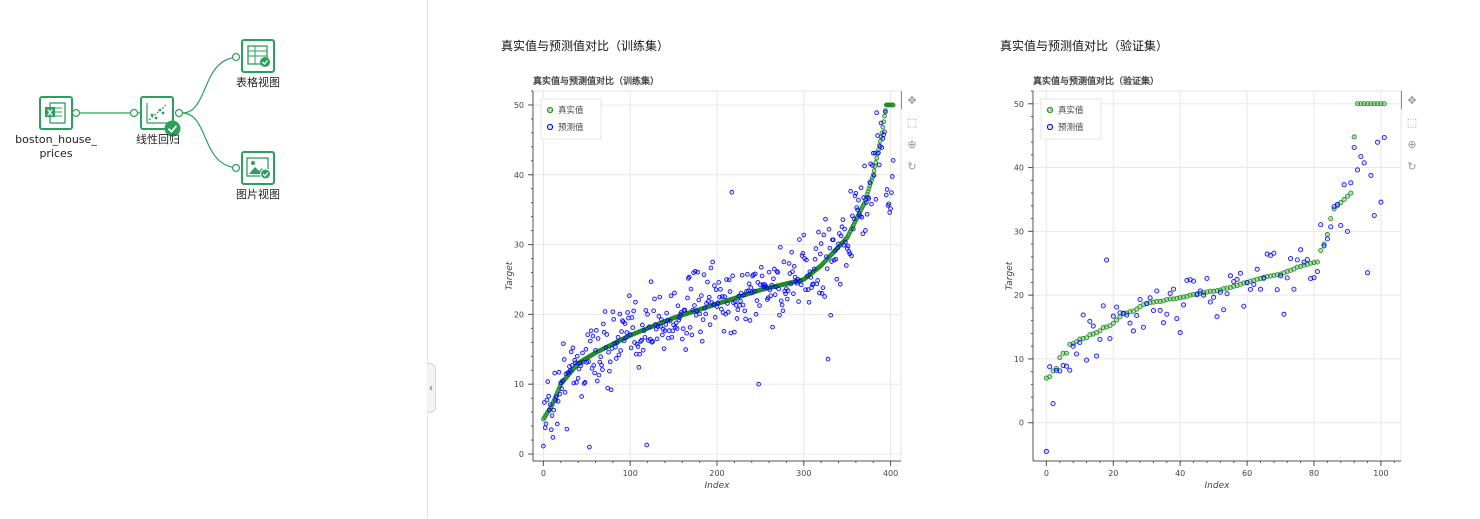 The image size is (1480, 519). I want to click on x-tick-label: 100, so click(1380, 473).